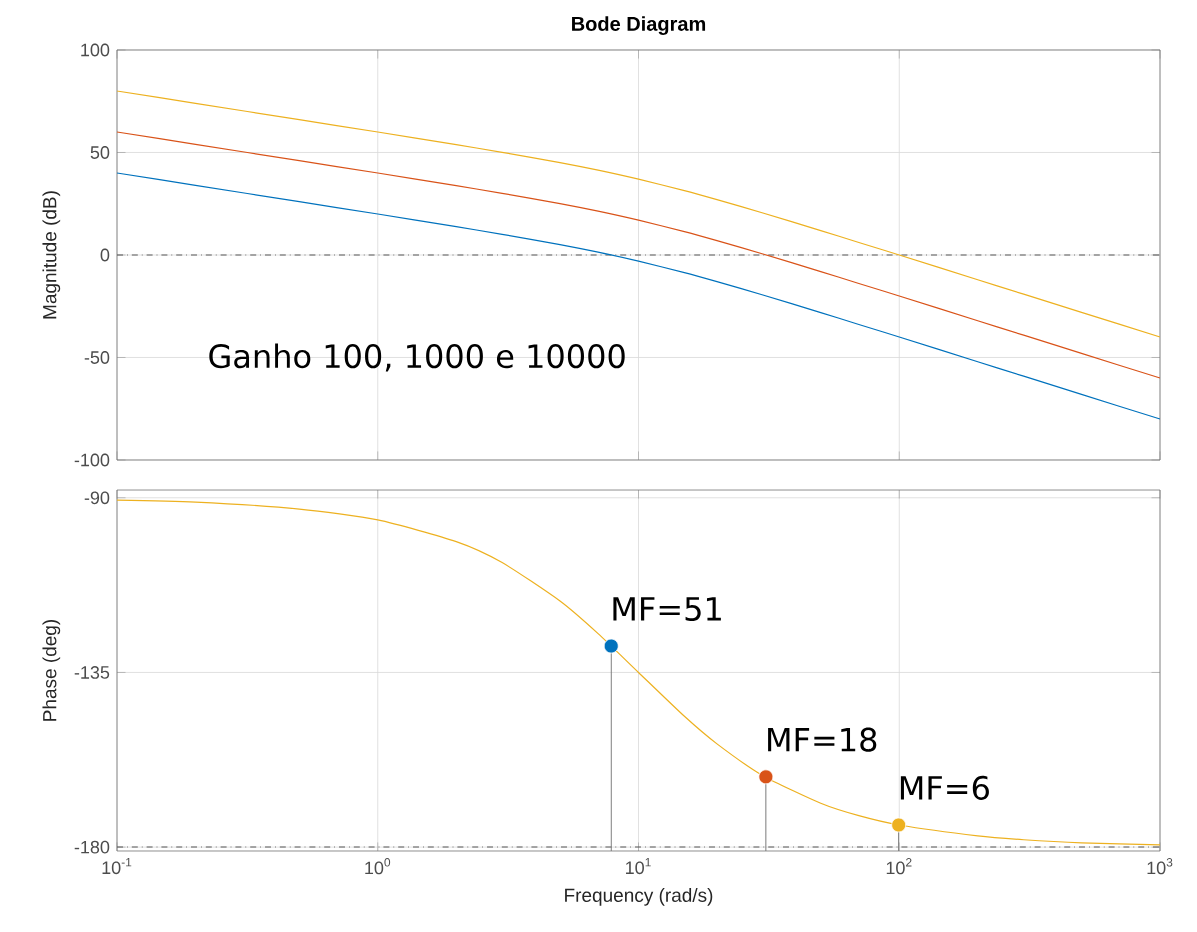  Describe the element at coordinates (117, 866) in the screenshot. I see `x-tick-label: 10$^{-1}$` at that location.